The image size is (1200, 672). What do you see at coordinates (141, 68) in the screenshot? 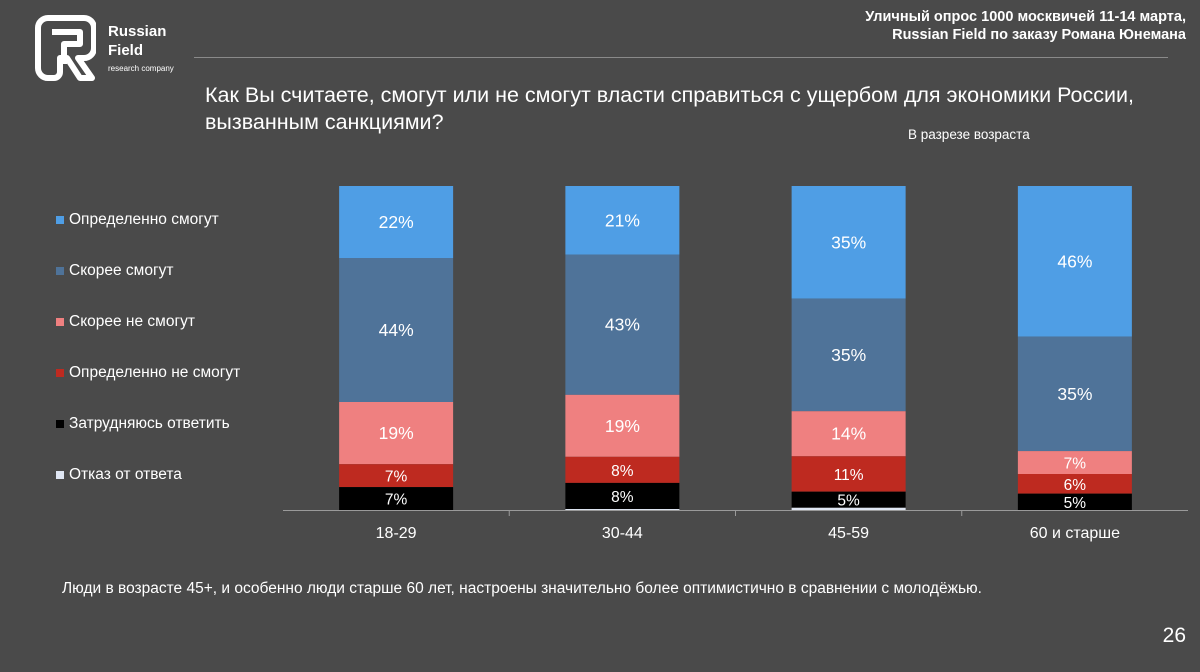
I see `logo-tagline: research company` at bounding box center [141, 68].